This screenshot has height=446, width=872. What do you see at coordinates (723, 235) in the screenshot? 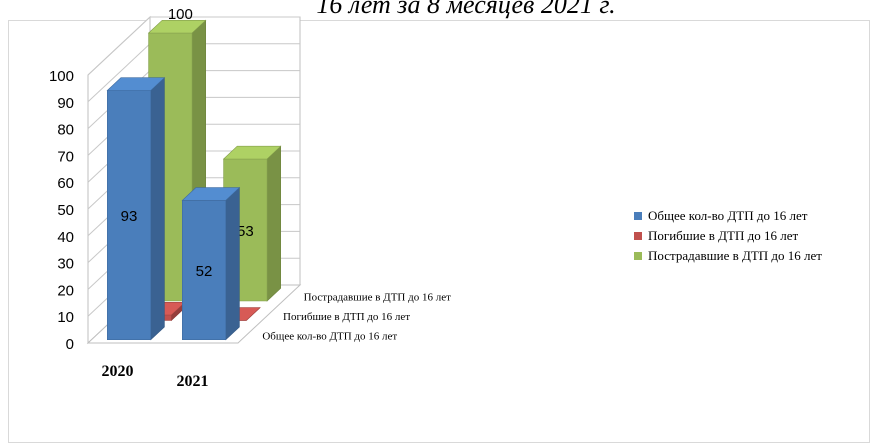
I see `legend-label-killed: Погибшие в ДТП до 16 лет` at bounding box center [723, 235].